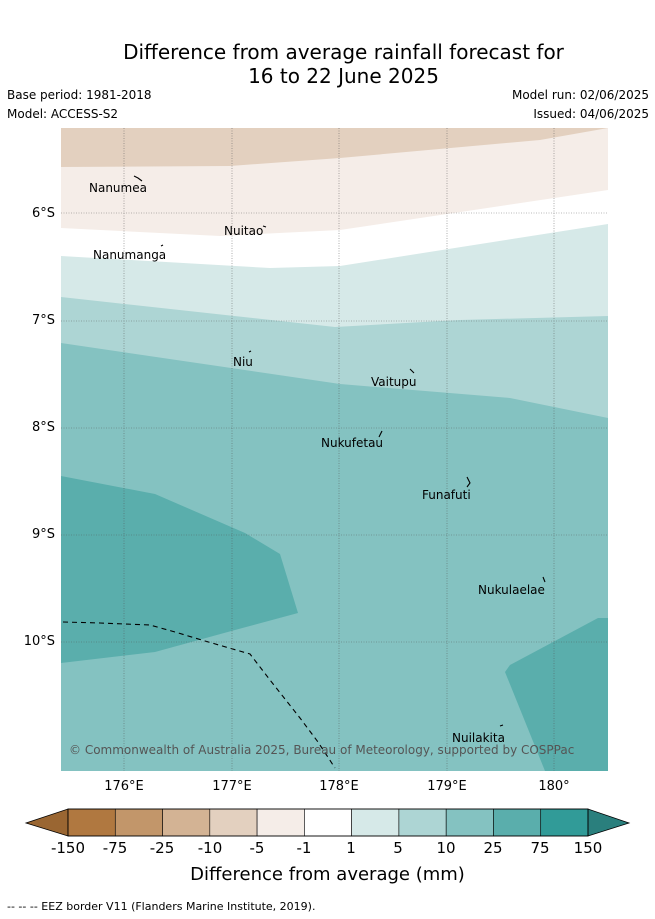 Image resolution: width=655 pixels, height=919 pixels. I want to click on lat-label-8s: 8°S, so click(43, 427).